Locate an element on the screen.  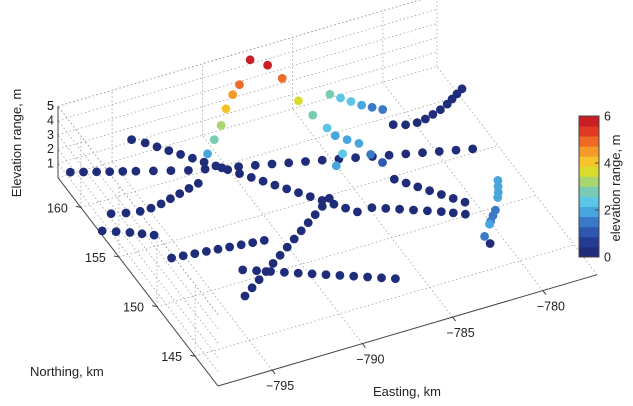
y-tick-mark is located at coordinates (193, 355).